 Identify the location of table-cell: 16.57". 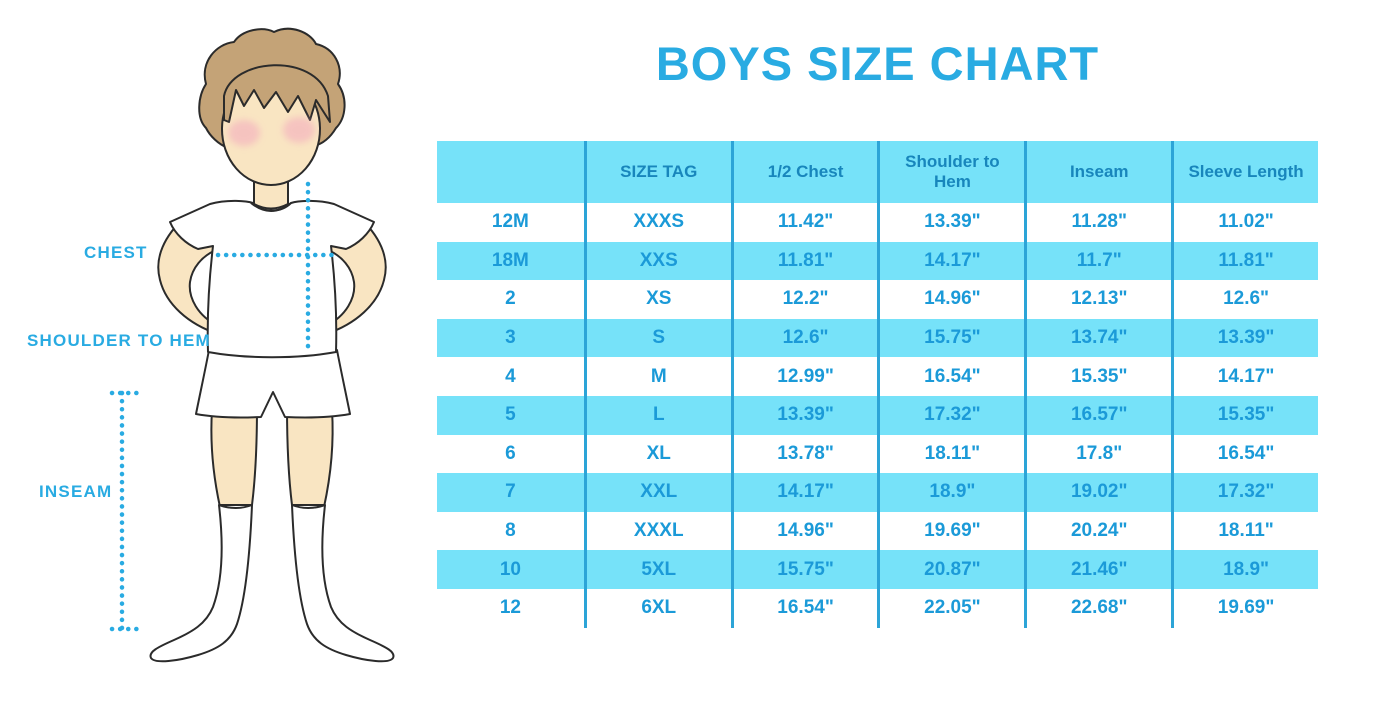
(1098, 415).